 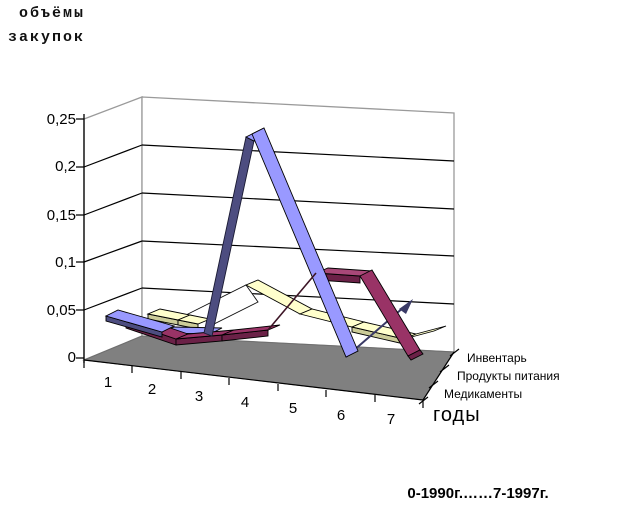 What do you see at coordinates (439, 376) in the screenshot?
I see `series-axis` at bounding box center [439, 376].